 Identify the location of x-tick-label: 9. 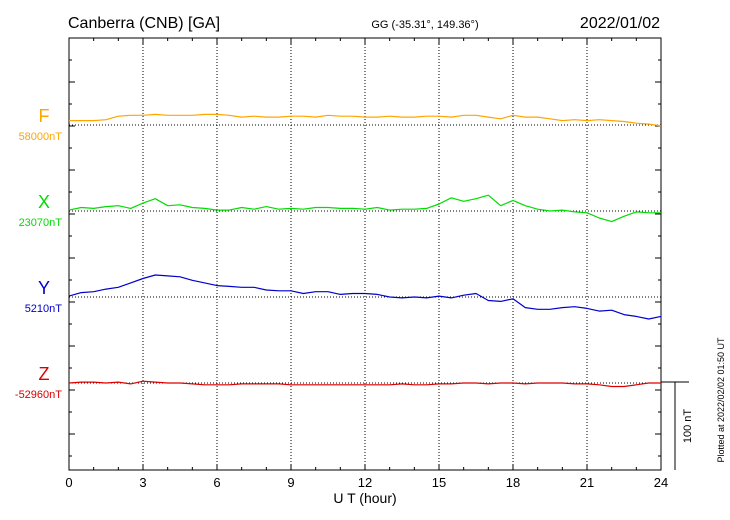
(290, 482).